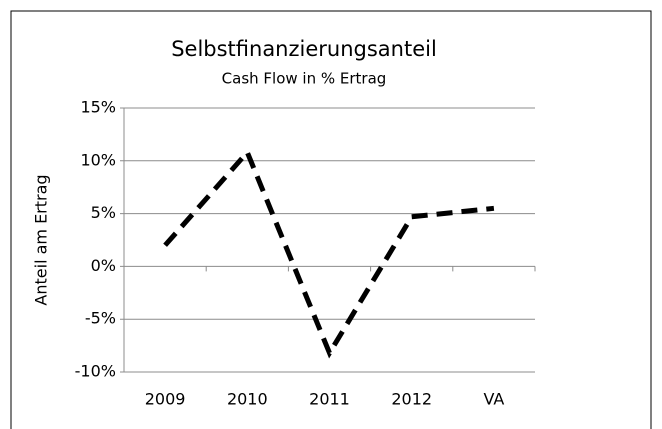 The height and width of the screenshot is (429, 662). Describe the element at coordinates (247, 399) in the screenshot. I see `x-tick-label: 2010` at that location.